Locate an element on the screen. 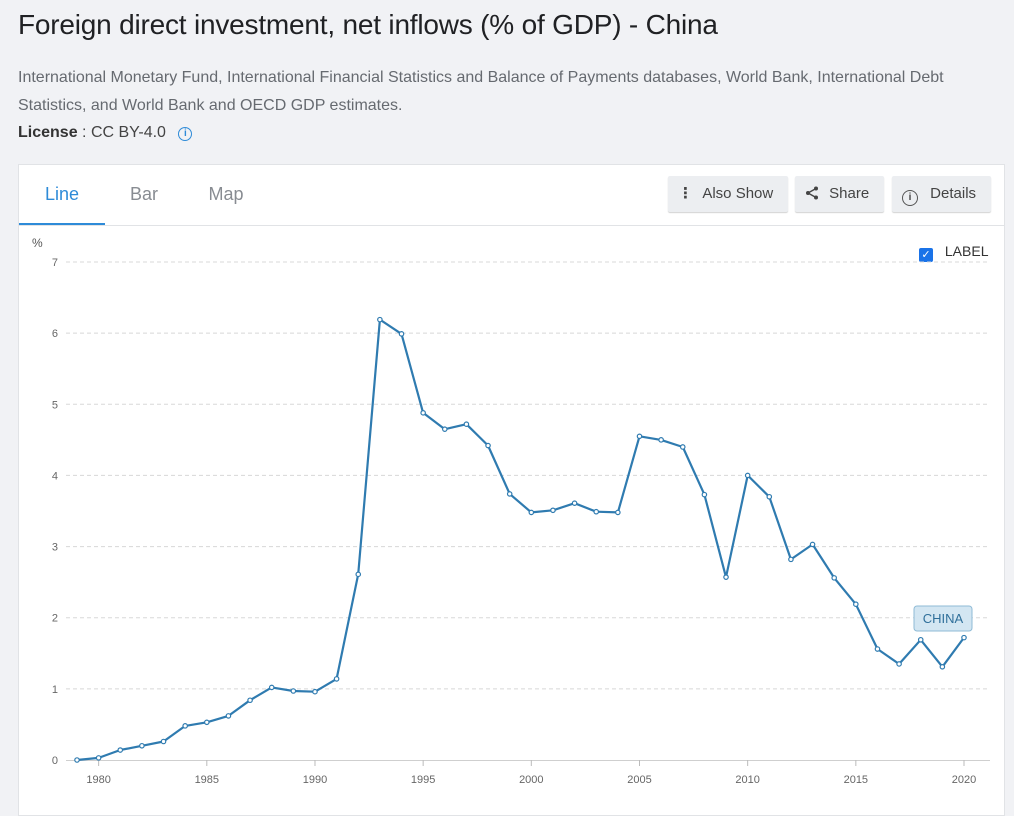  share-icon is located at coordinates (812, 194).